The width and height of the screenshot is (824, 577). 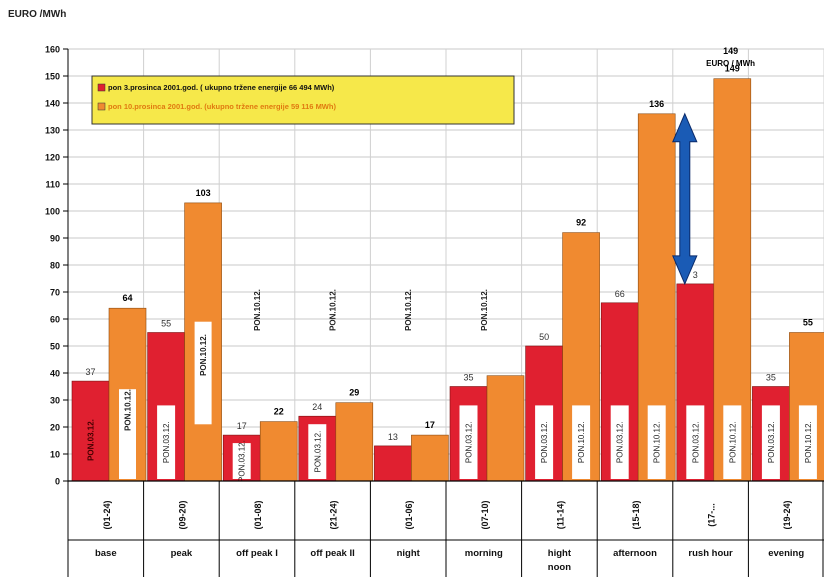 I want to click on category-range-label: (01-24), so click(x=107, y=514).